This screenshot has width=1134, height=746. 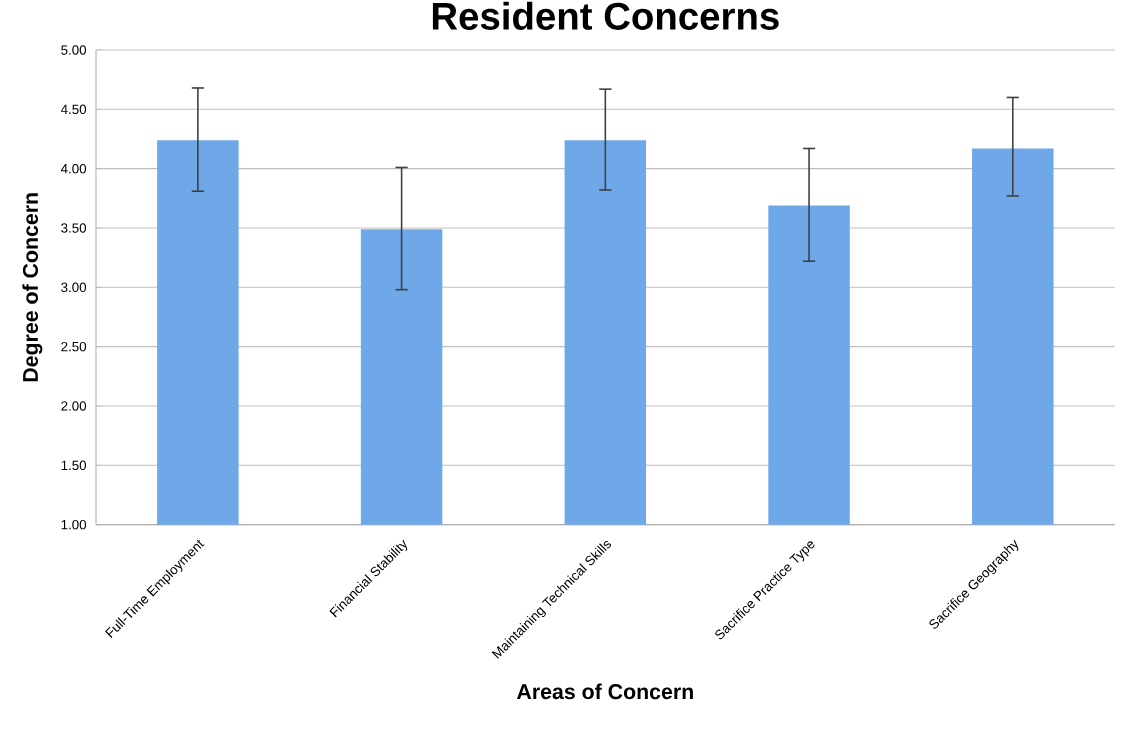 I want to click on chart-title: Resident Concerns, so click(x=605, y=15).